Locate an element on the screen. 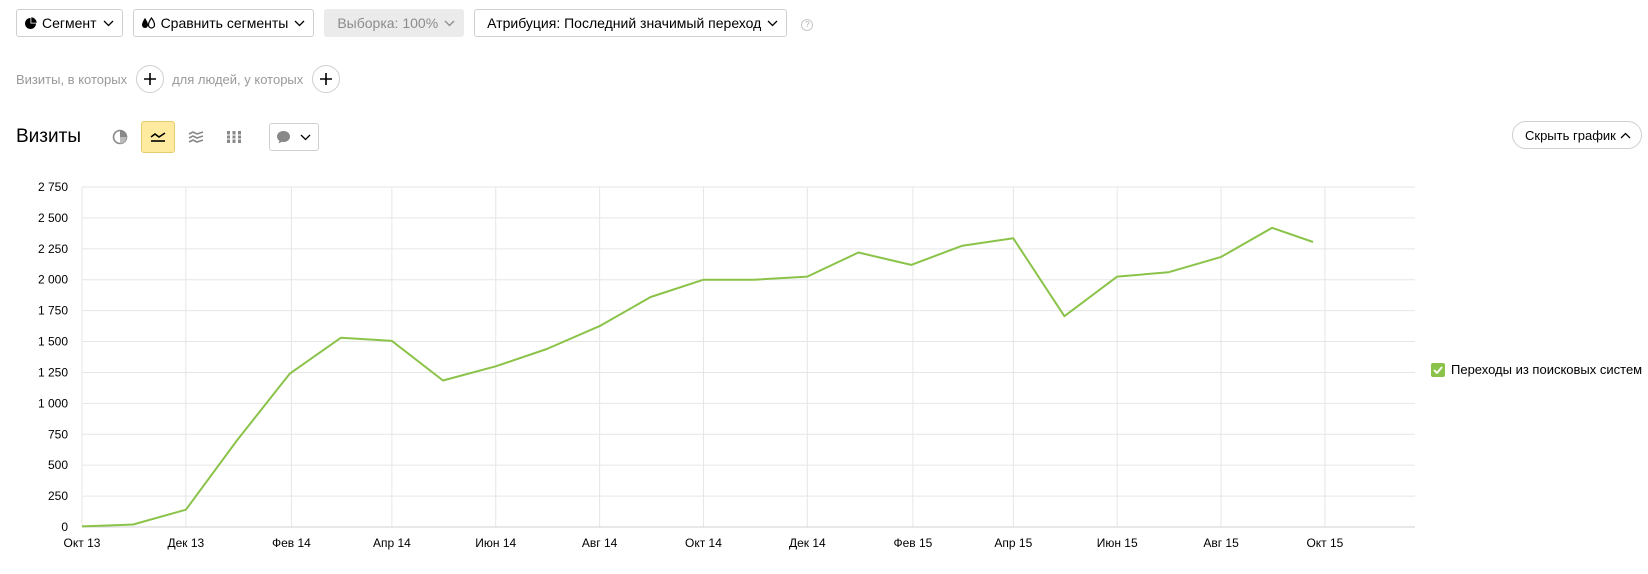 The image size is (1648, 574). drops-icon is located at coordinates (148, 23).